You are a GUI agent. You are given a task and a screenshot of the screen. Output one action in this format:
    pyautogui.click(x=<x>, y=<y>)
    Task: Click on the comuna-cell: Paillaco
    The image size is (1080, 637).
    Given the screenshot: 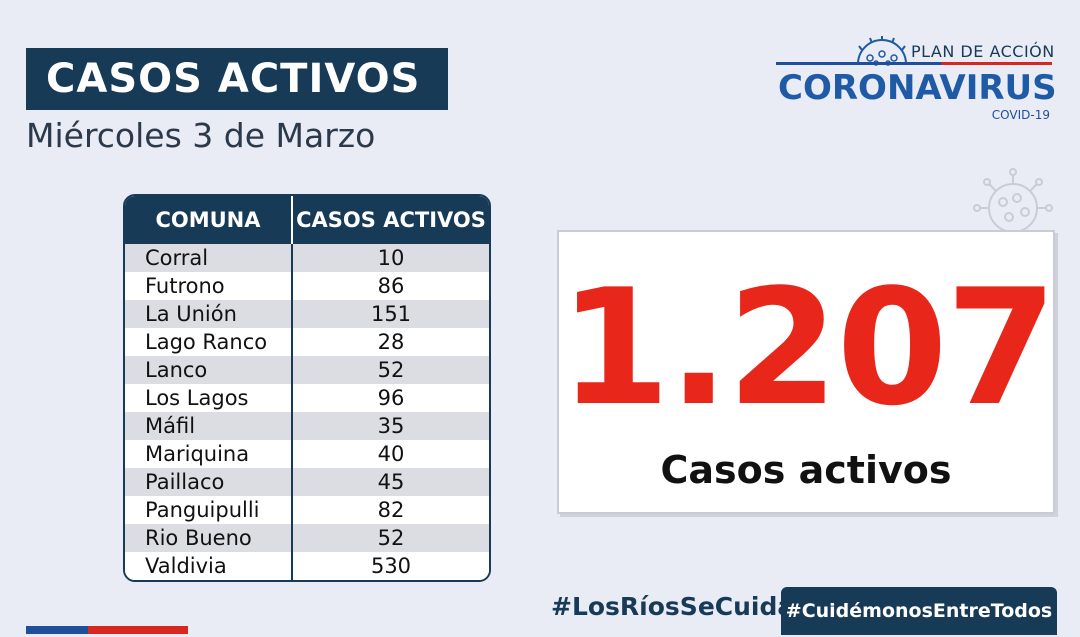 What is the action you would take?
    pyautogui.click(x=209, y=482)
    